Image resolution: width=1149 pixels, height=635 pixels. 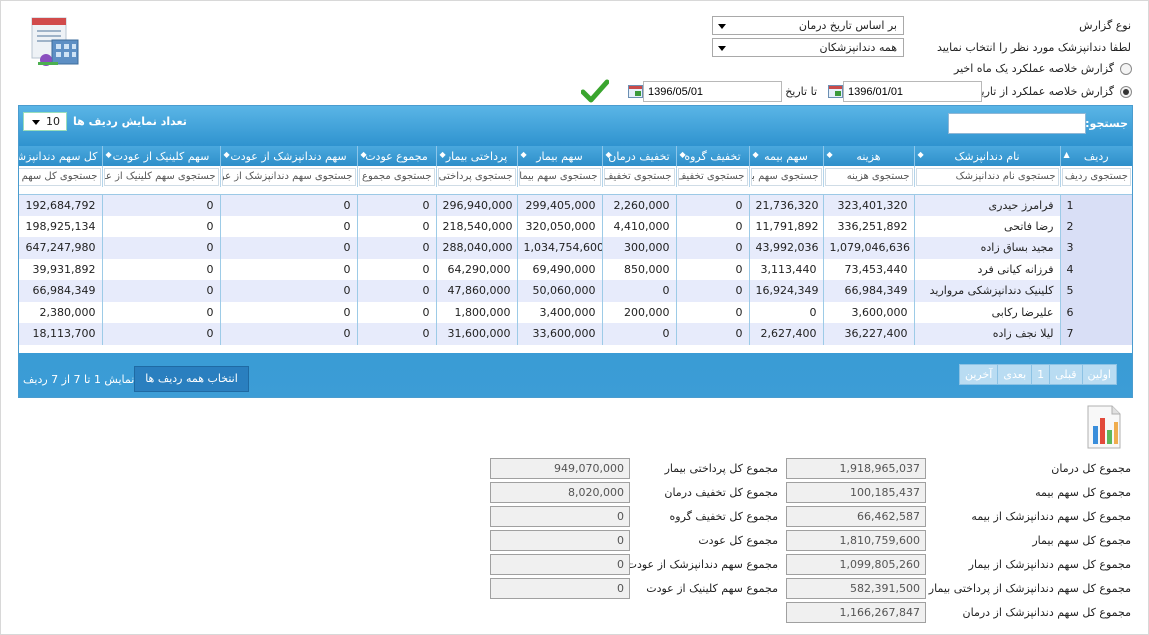 I want to click on pager-button: بعدی, so click(x=1015, y=374).